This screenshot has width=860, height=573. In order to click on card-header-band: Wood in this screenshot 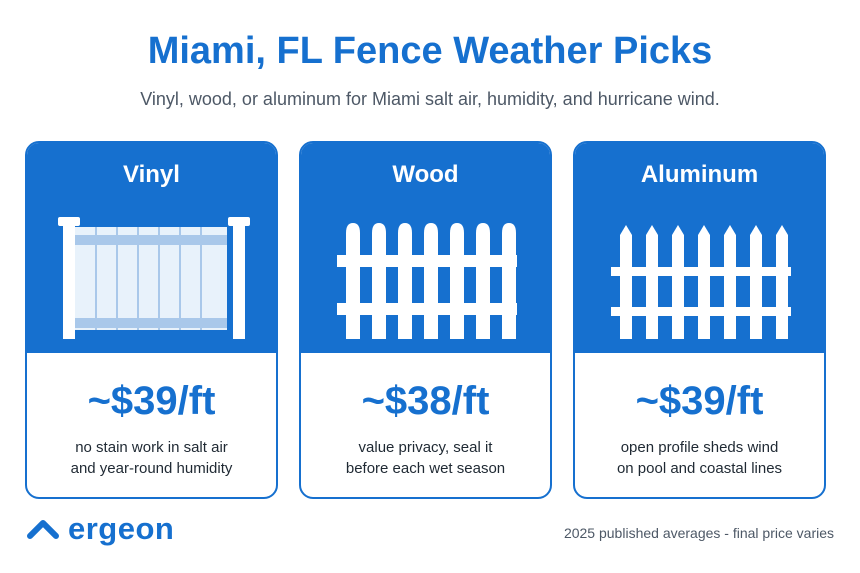, I will do `click(425, 248)`.